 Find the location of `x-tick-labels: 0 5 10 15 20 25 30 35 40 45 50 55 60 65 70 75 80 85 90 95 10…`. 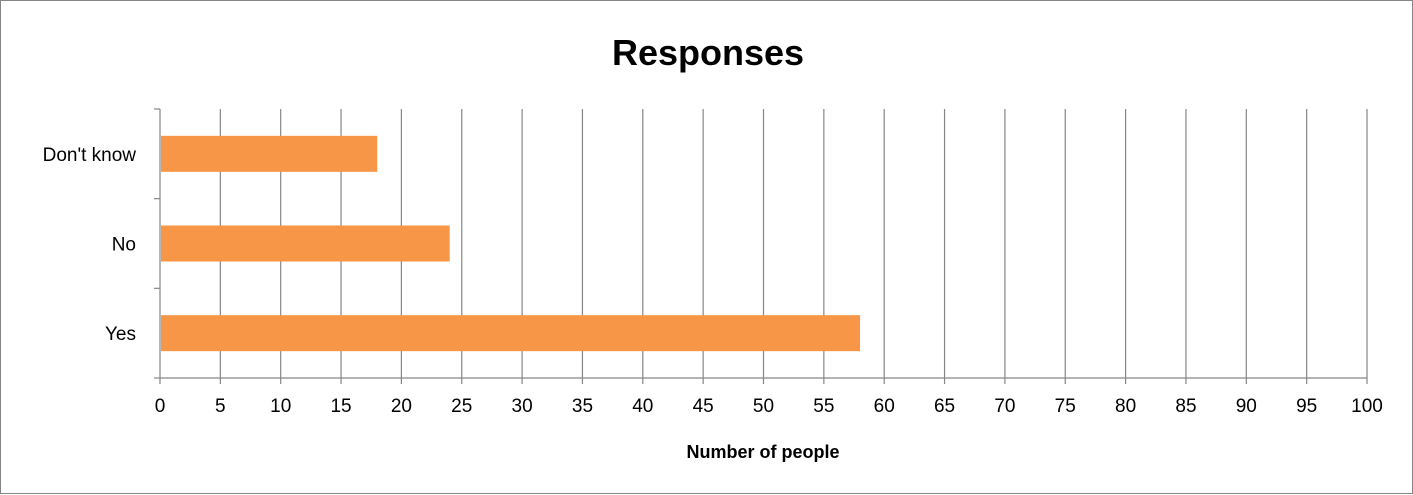

x-tick-labels: 0 5 10 15 20 25 30 35 40 45 50 55 60 65 70 75 80 85 90 95 10… is located at coordinates (769, 406).